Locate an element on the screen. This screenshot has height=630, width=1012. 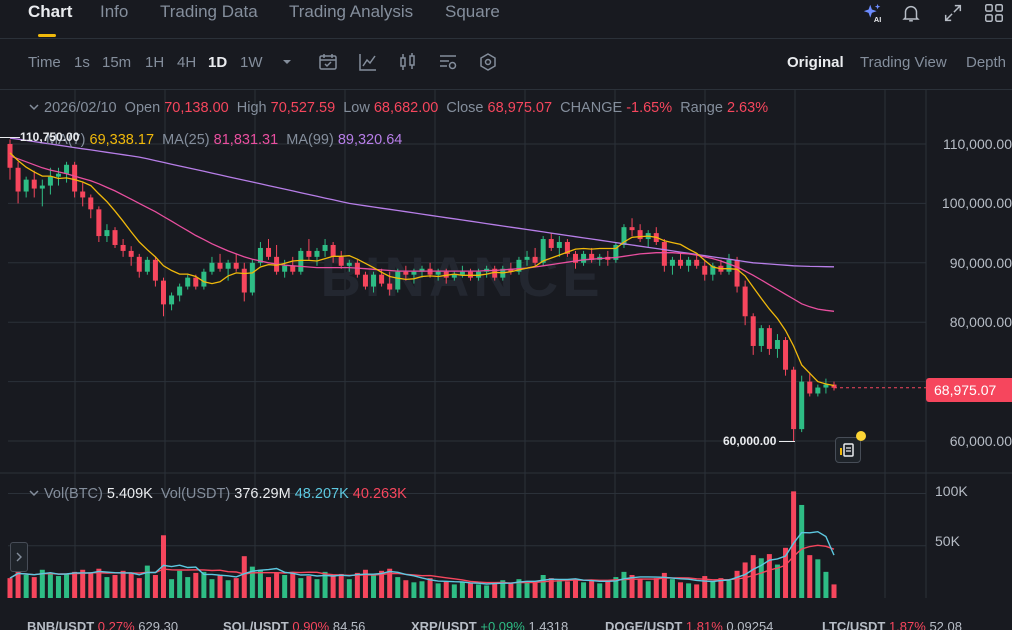
interval-1w: 1W is located at coordinates (251, 62).